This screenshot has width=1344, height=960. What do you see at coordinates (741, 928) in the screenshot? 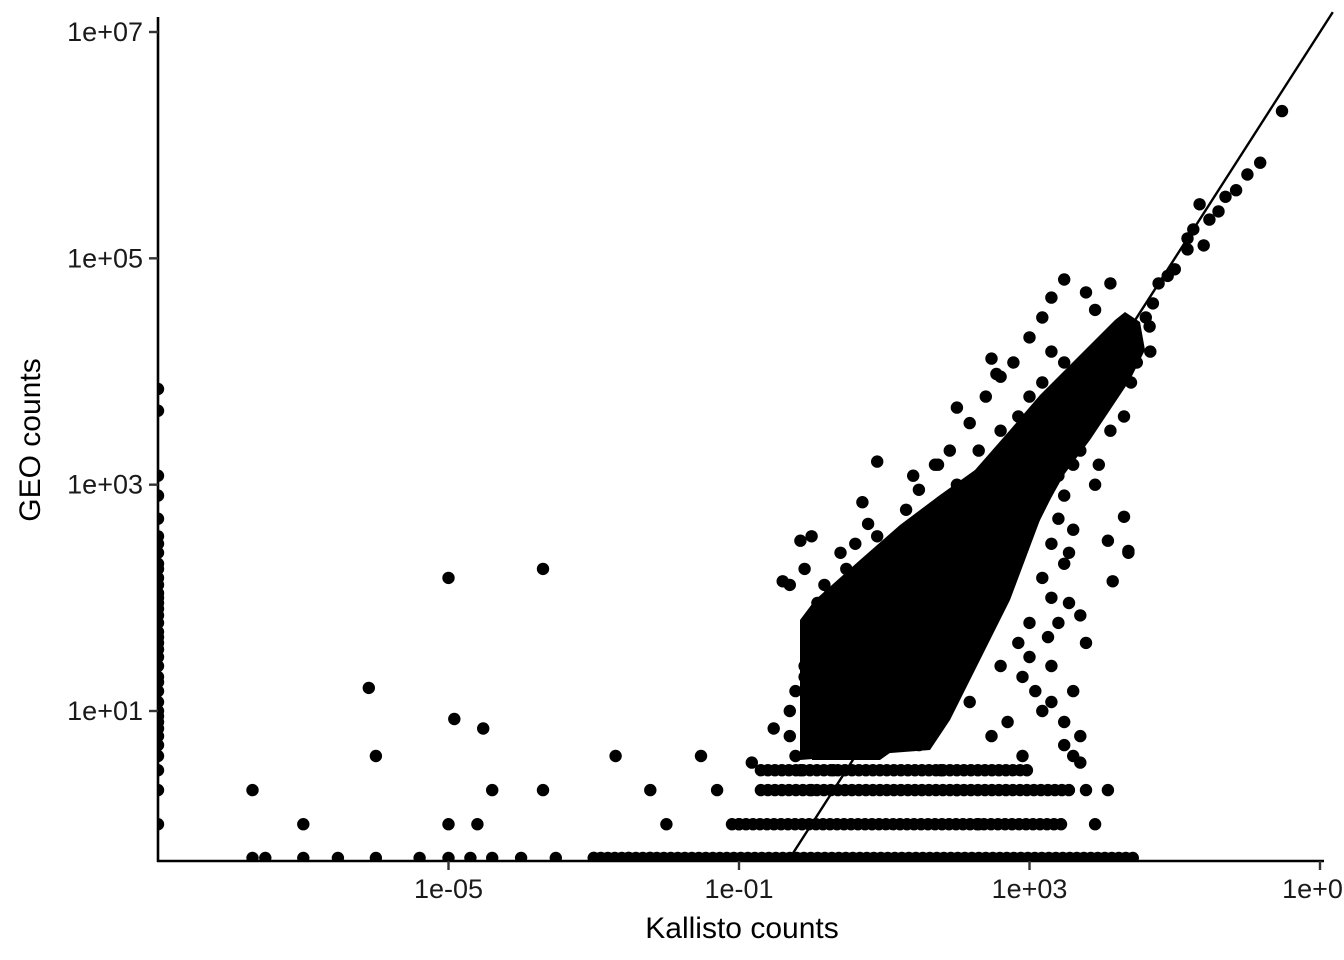
I see `x-axis-title: Kallisto counts` at bounding box center [741, 928].